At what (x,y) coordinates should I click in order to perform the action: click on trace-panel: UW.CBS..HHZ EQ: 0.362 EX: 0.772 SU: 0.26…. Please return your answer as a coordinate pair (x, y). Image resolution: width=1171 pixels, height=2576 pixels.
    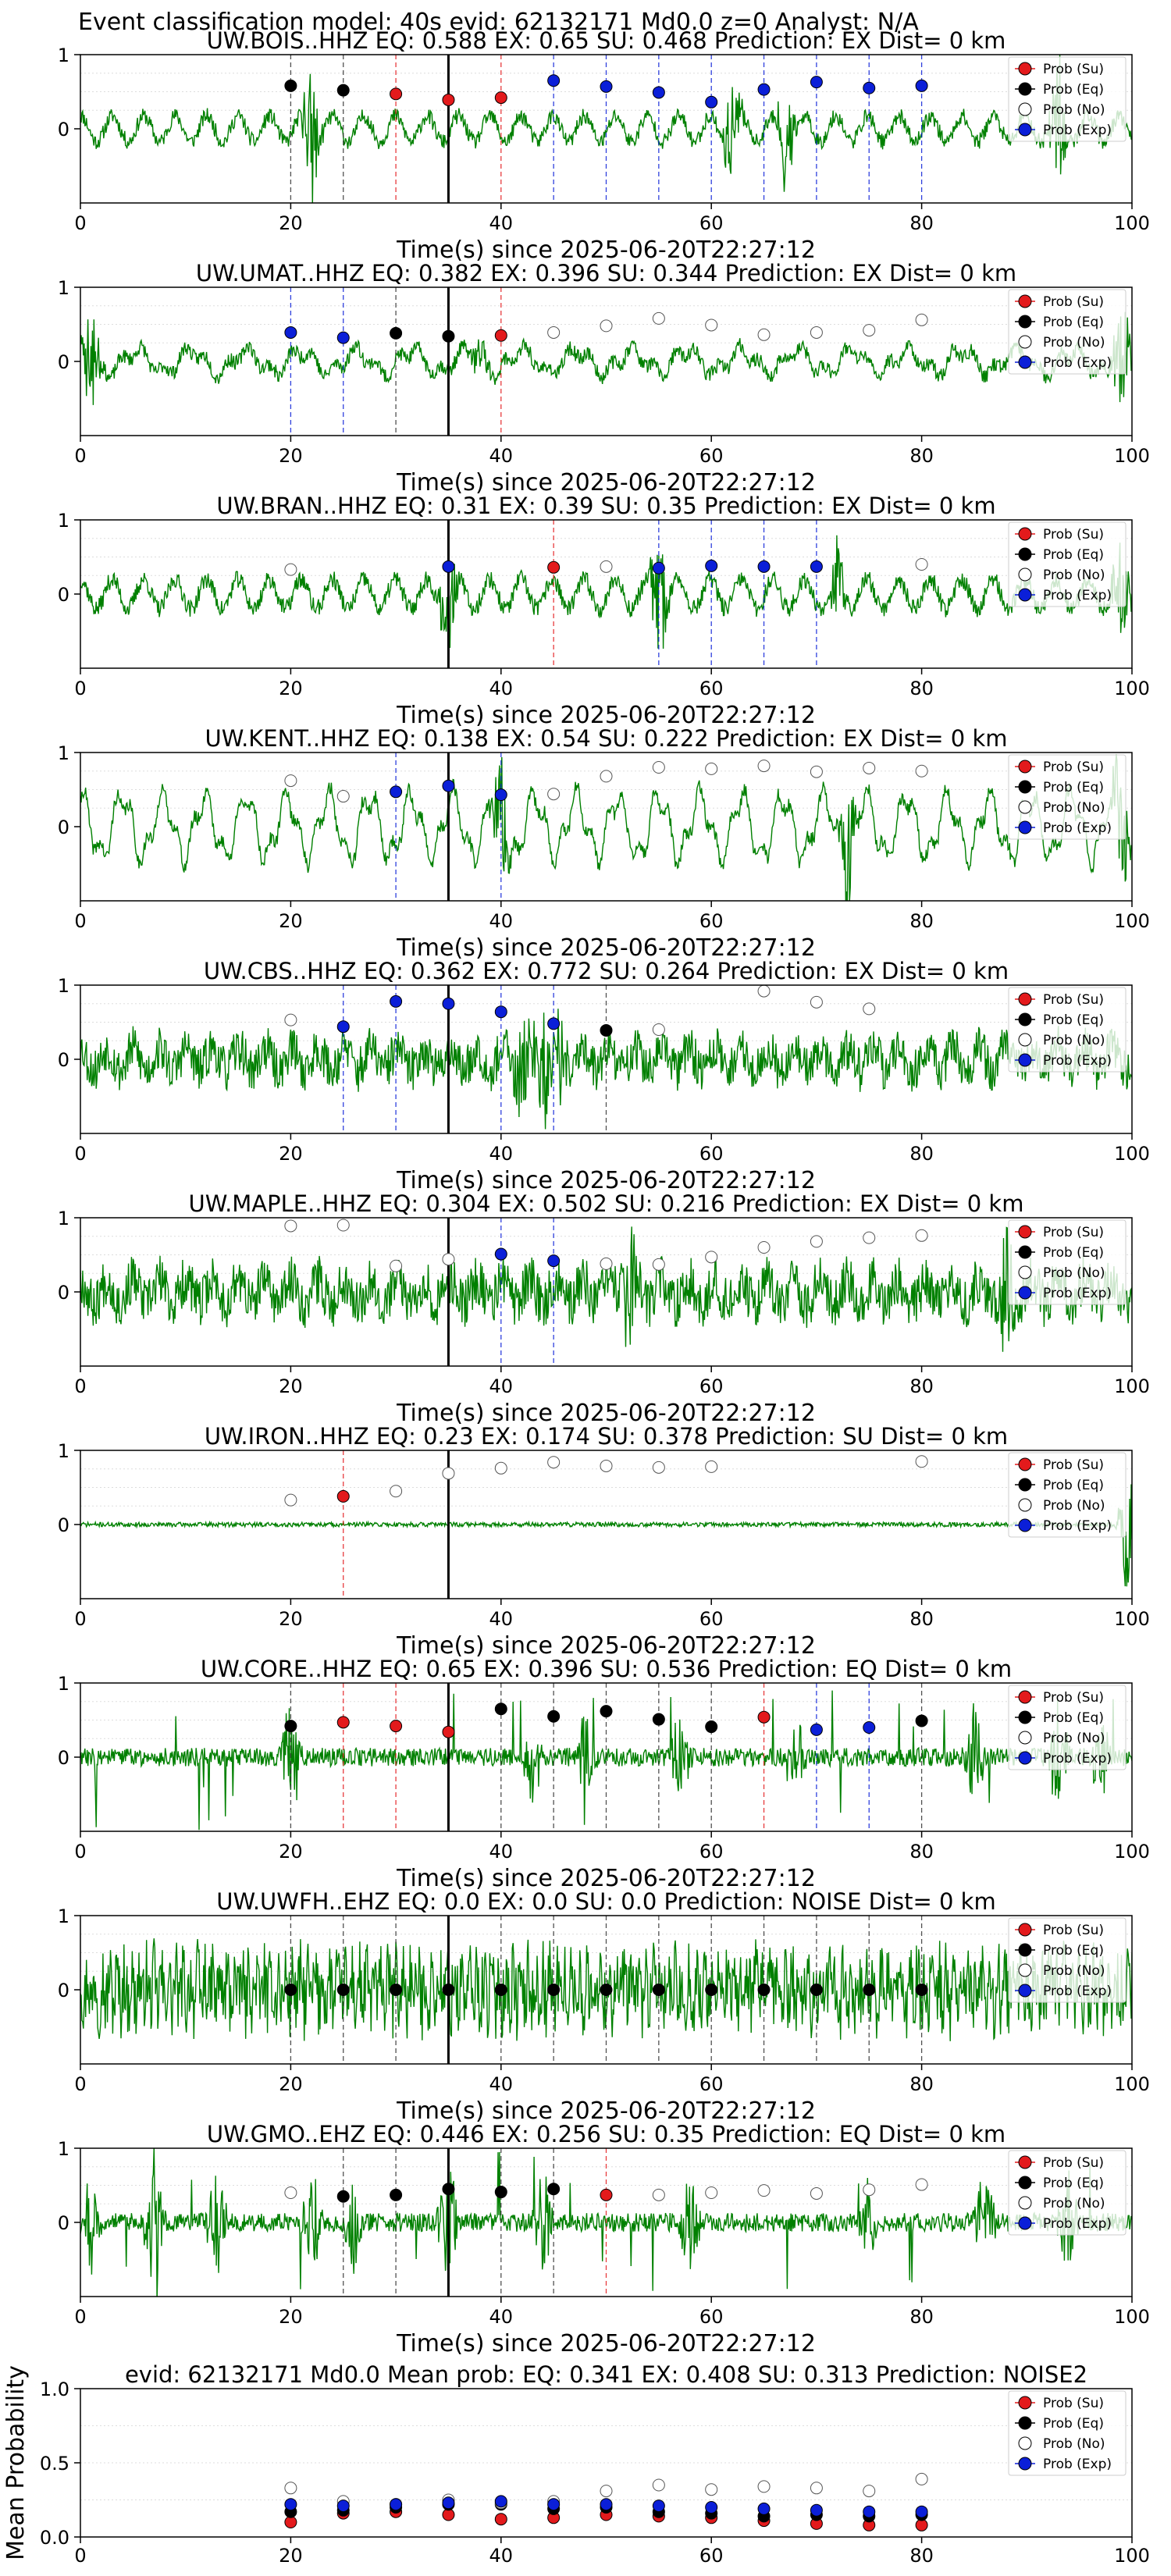
    Looking at the image, I should click on (604, 1076).